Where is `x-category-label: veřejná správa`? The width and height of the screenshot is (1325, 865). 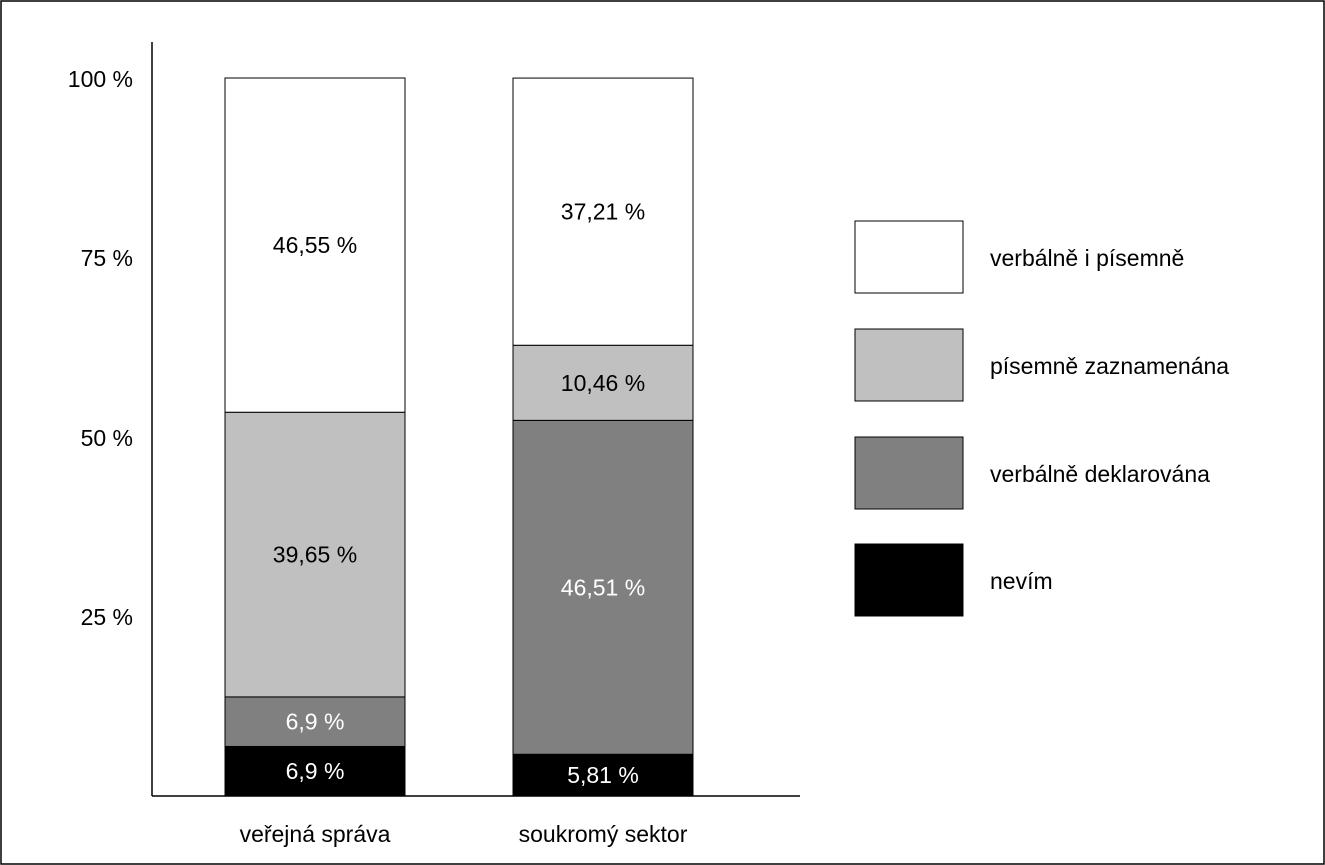
x-category-label: veřejná správa is located at coordinates (315, 834).